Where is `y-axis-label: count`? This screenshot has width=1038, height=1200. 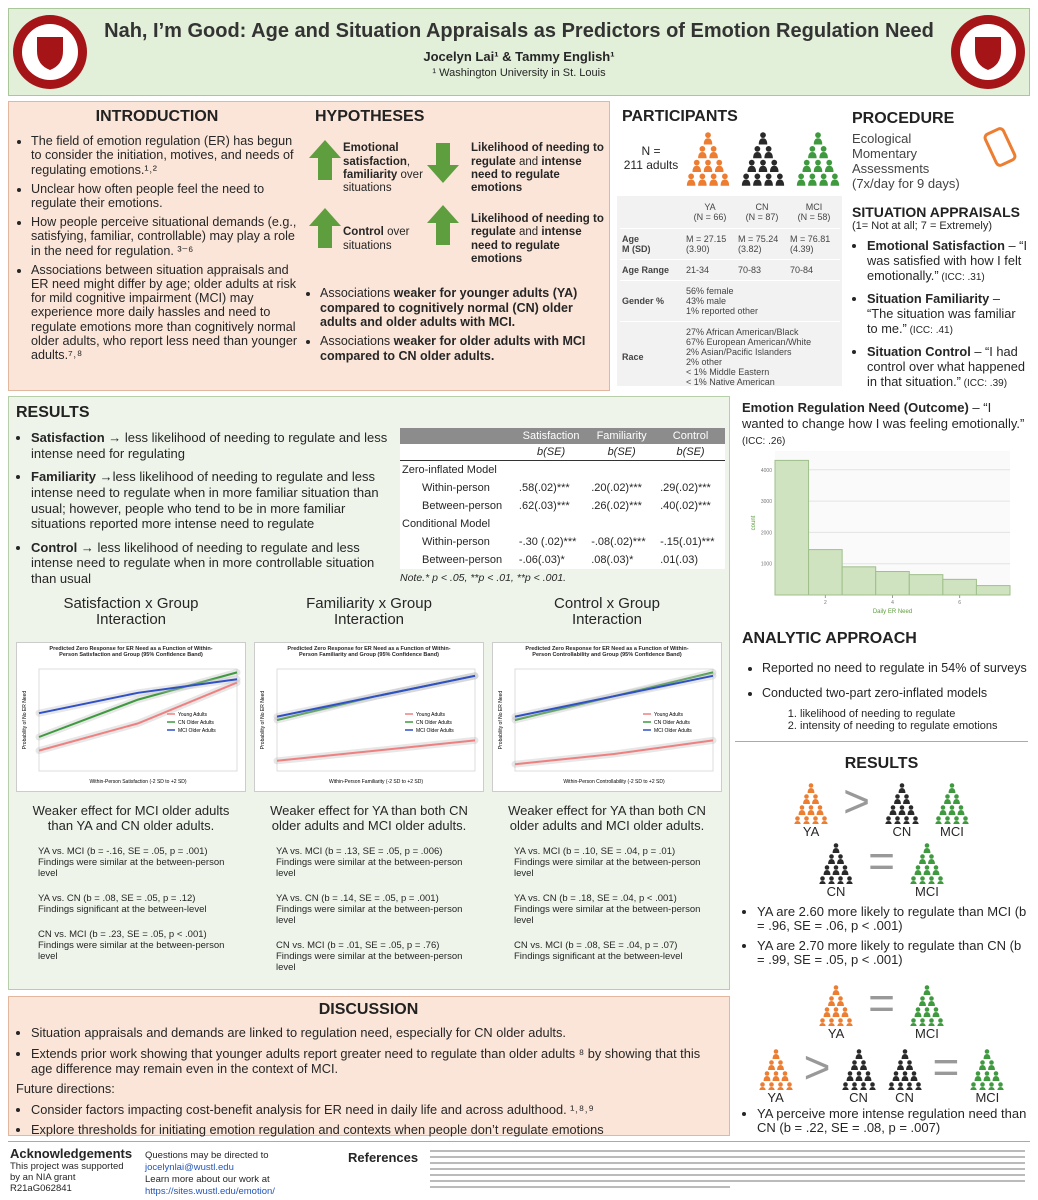 y-axis-label: count is located at coordinates (754, 522).